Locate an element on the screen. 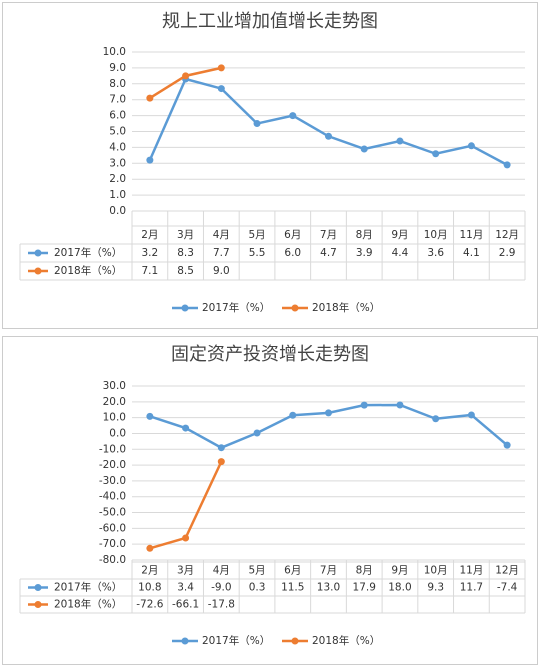 Image resolution: width=540 pixels, height=666 pixels. y-tick-label: 1.0 is located at coordinates (117, 195).